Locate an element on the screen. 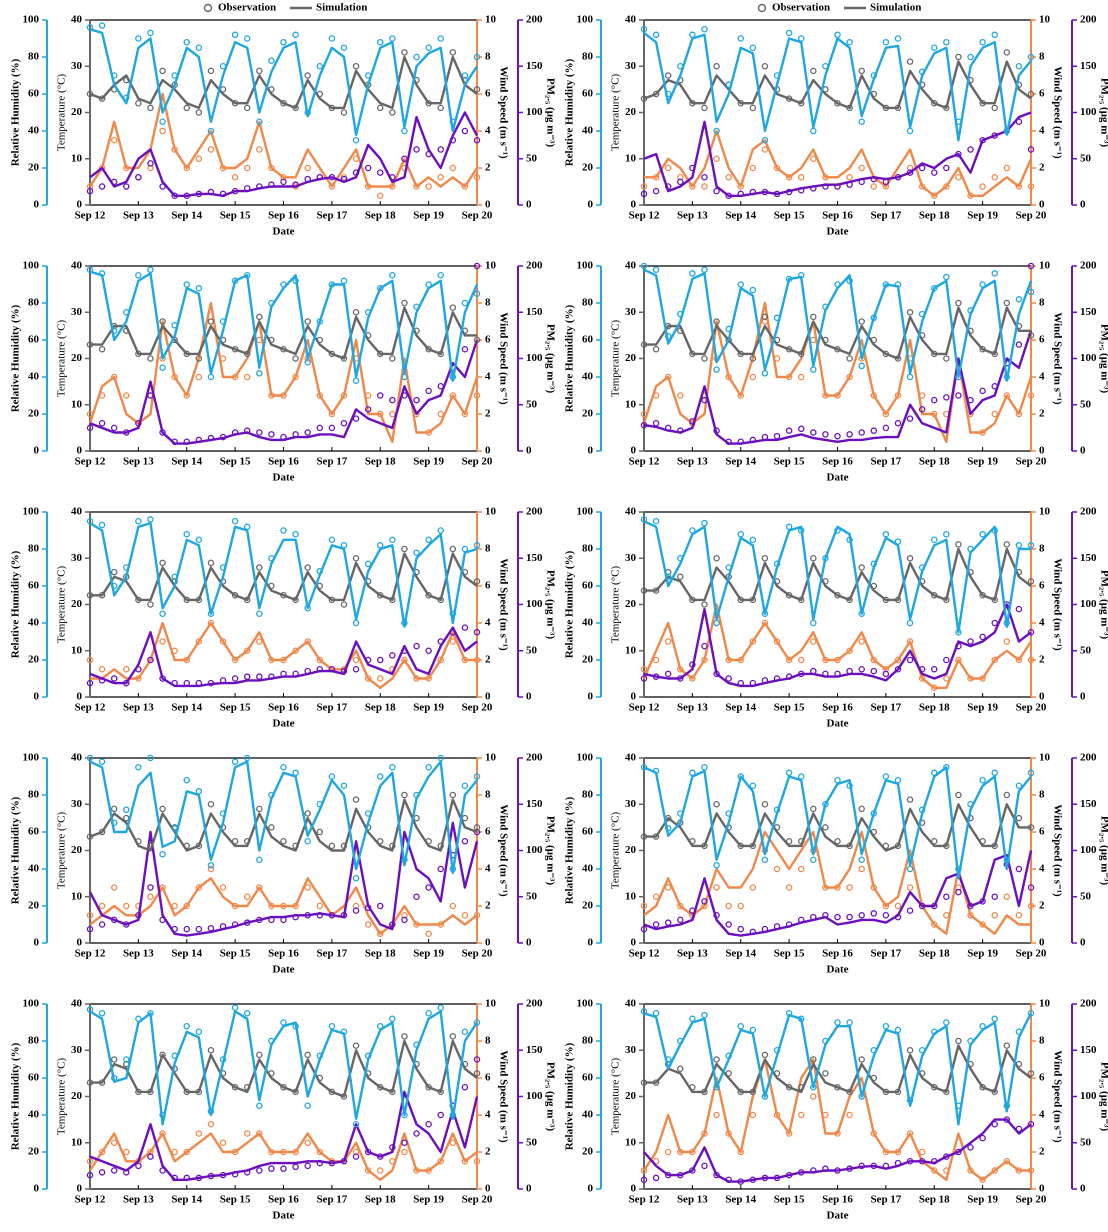  y-tick-label: 100 is located at coordinates (585, 20).